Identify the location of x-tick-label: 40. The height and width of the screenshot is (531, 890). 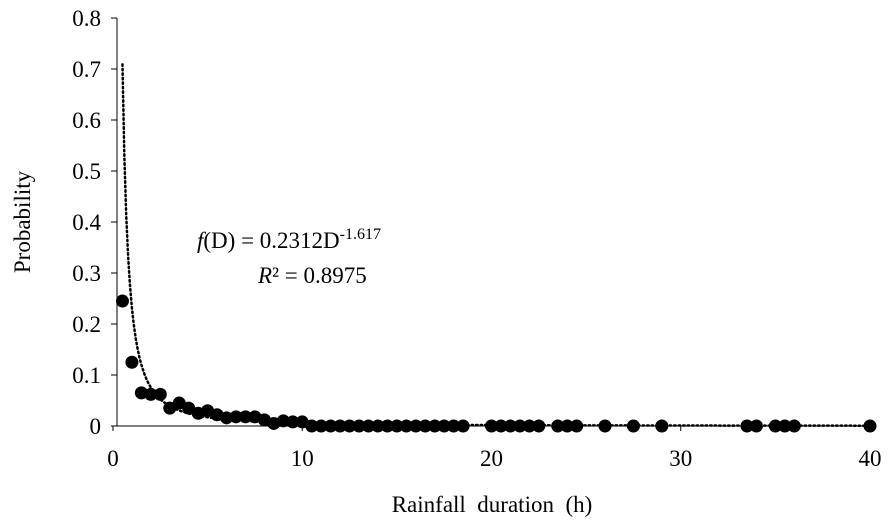
(870, 458).